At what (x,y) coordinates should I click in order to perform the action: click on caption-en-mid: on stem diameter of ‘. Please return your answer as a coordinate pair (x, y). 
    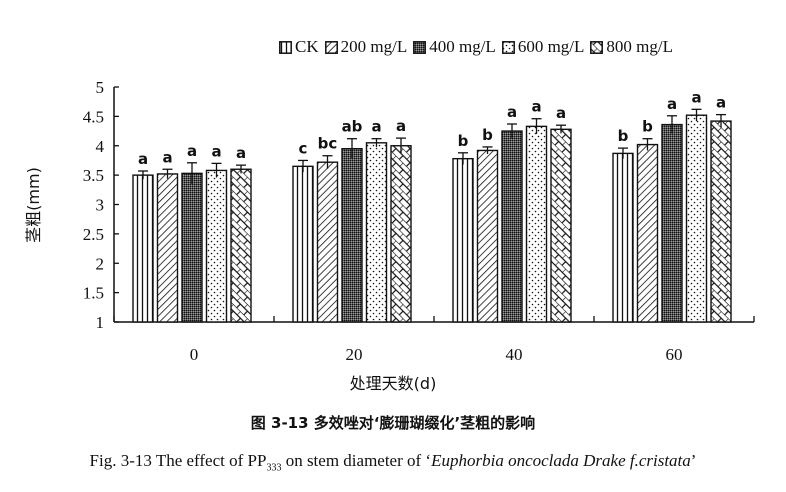
    Looking at the image, I should click on (356, 460).